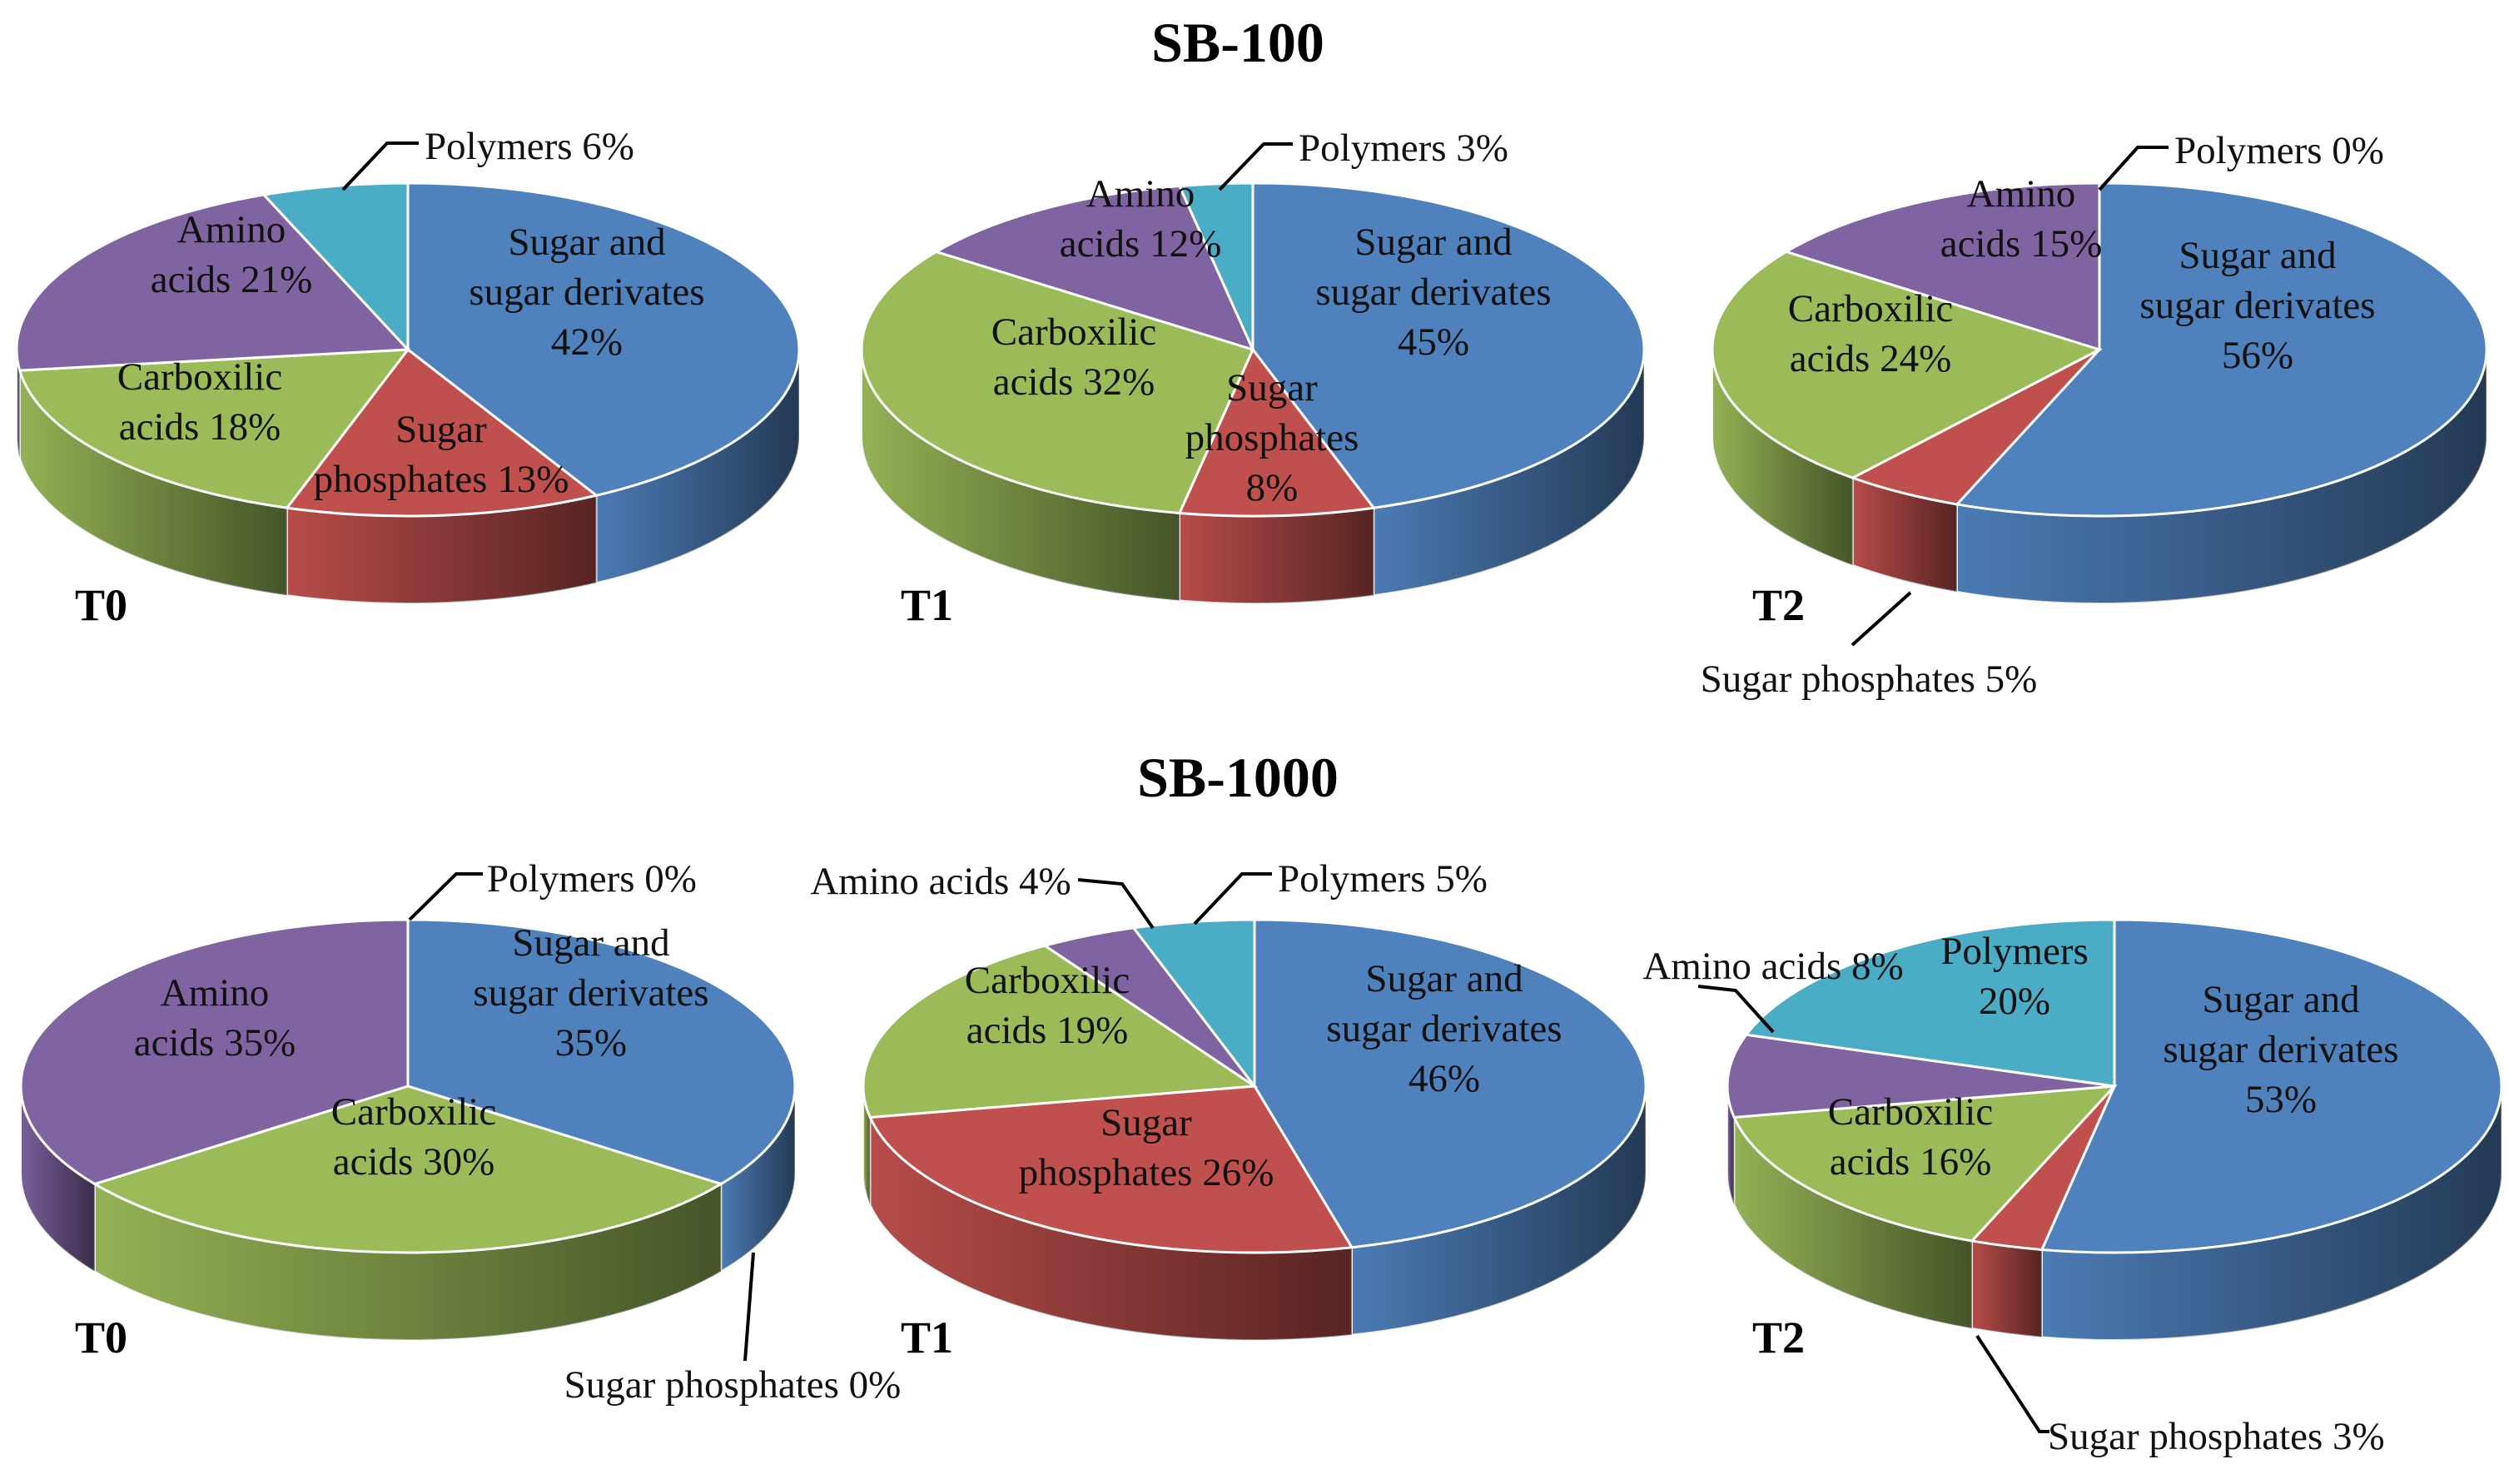 The height and width of the screenshot is (1484, 2509). Describe the element at coordinates (927, 1337) in the screenshot. I see `panel-label-sb1000-t1: T1` at that location.